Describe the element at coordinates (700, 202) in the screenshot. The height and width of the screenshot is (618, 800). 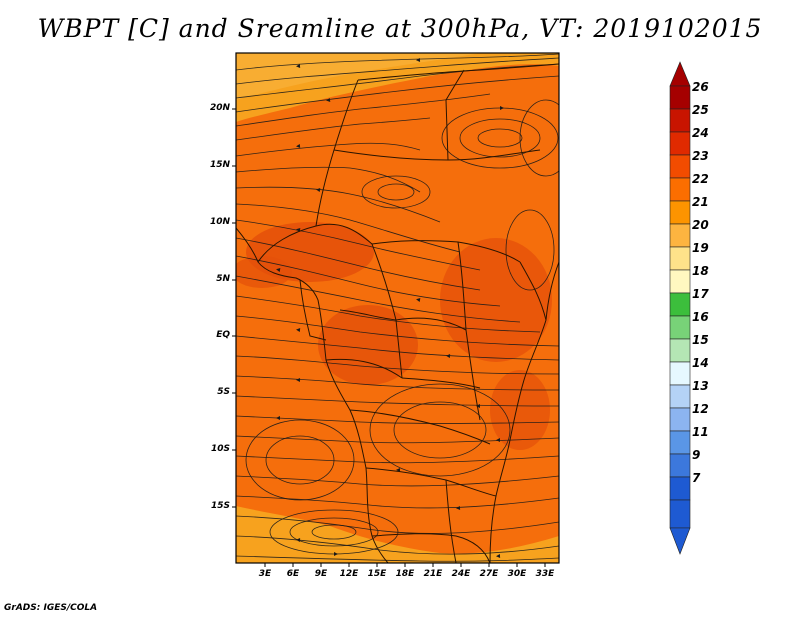
I see `colorbar-label-21: 21` at that location.